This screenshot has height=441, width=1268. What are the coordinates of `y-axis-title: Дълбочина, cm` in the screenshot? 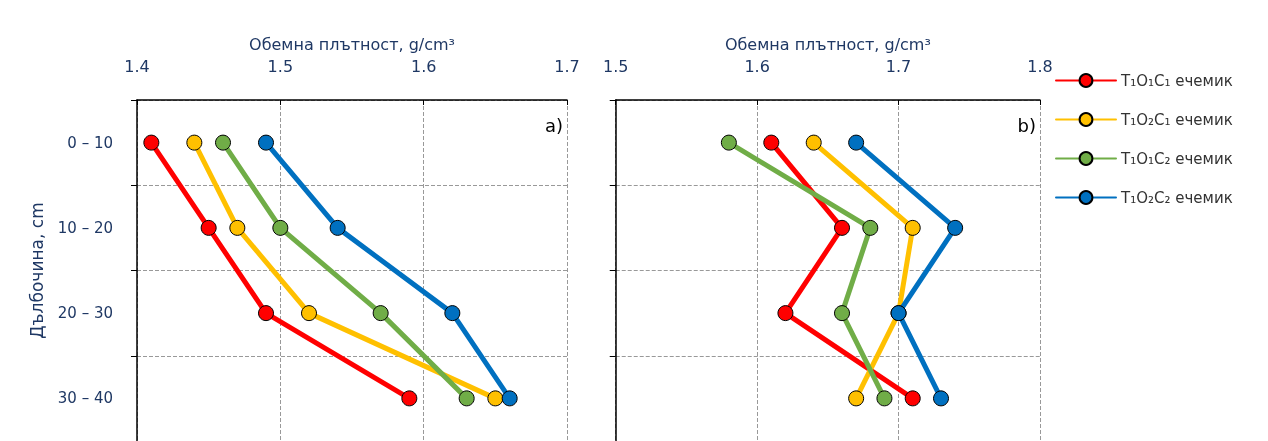 It's located at (36, 270).